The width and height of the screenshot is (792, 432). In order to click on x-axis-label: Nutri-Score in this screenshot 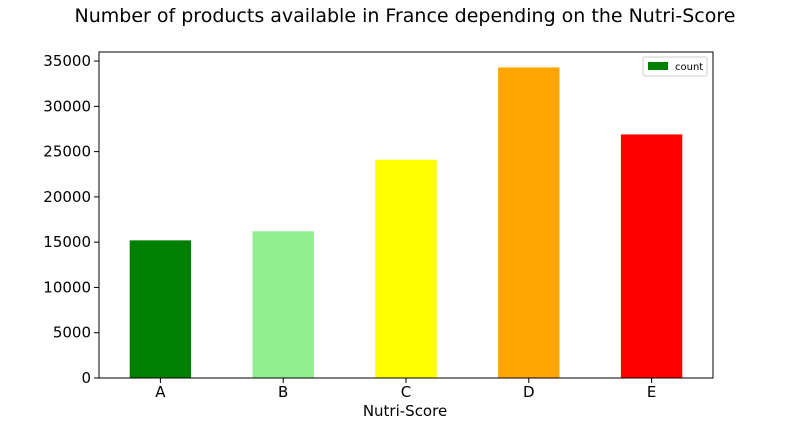, I will do `click(405, 411)`.